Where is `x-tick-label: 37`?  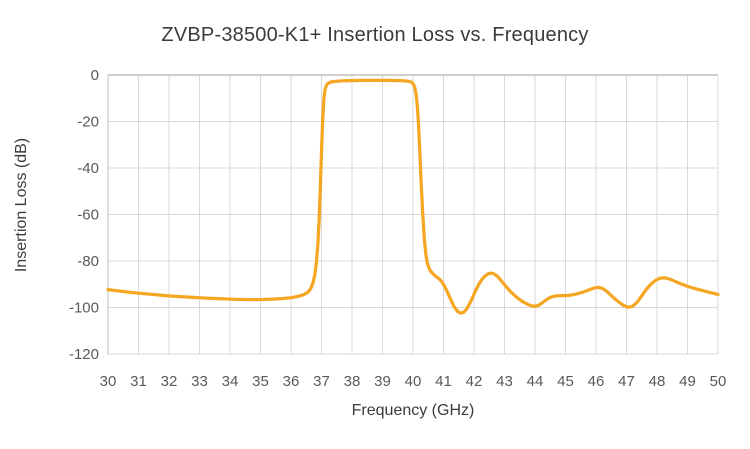
x-tick-label: 37 is located at coordinates (321, 381).